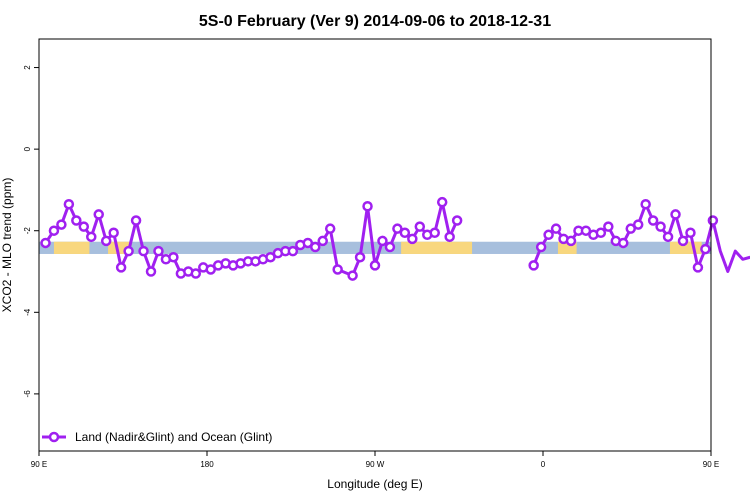 The width and height of the screenshot is (750, 500). Describe the element at coordinates (54, 437) in the screenshot. I see `legend-marker-swatch` at that location.